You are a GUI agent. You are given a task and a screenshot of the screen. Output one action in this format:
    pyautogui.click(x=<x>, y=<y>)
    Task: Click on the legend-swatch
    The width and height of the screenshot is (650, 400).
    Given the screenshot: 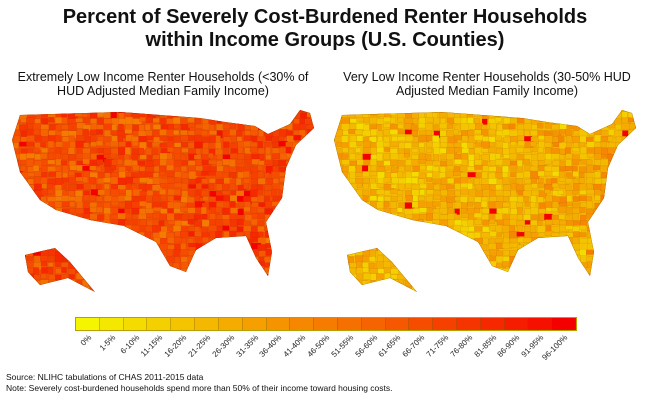 What is the action you would take?
    pyautogui.click(x=397, y=324)
    